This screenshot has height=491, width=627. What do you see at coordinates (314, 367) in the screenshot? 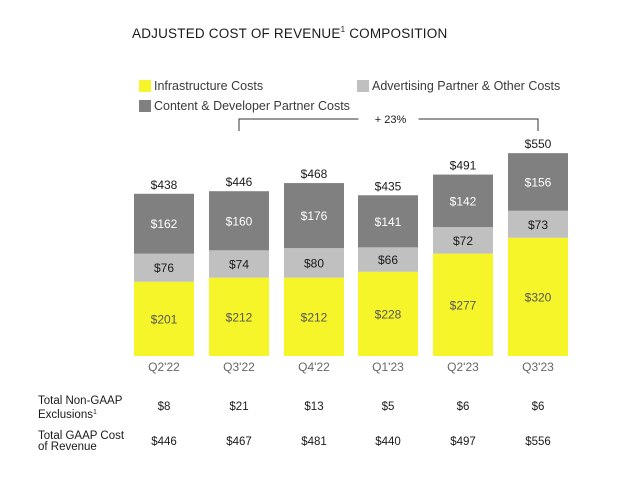
I see `x-tick-label: Q4'22` at bounding box center [314, 367].